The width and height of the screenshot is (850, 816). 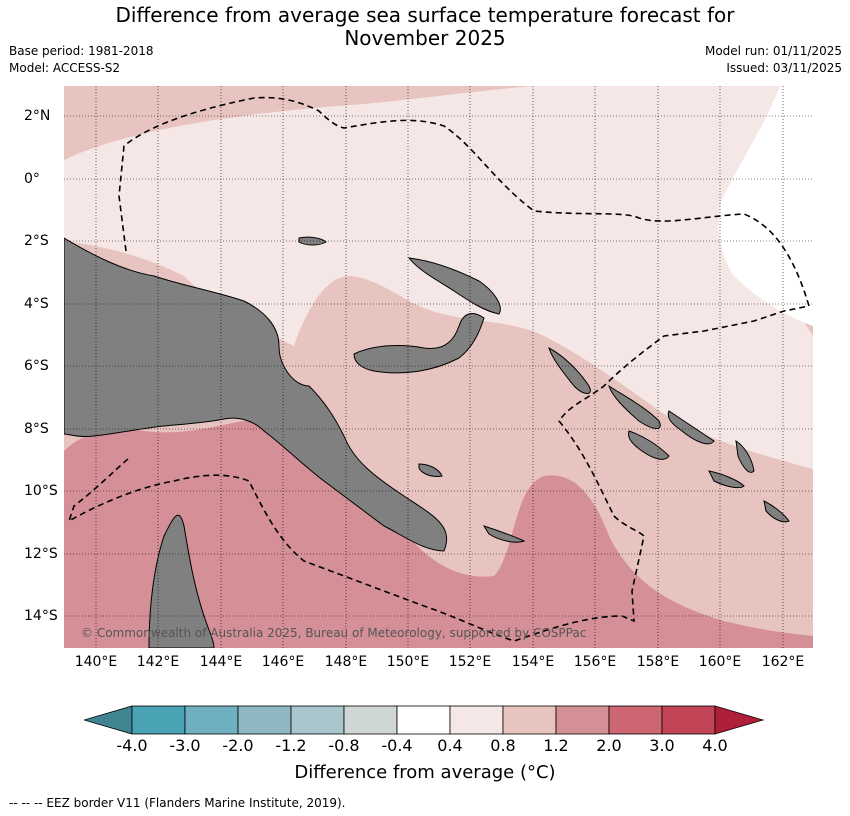 I want to click on model-name: Model: ACCESS-S2, so click(x=65, y=68).